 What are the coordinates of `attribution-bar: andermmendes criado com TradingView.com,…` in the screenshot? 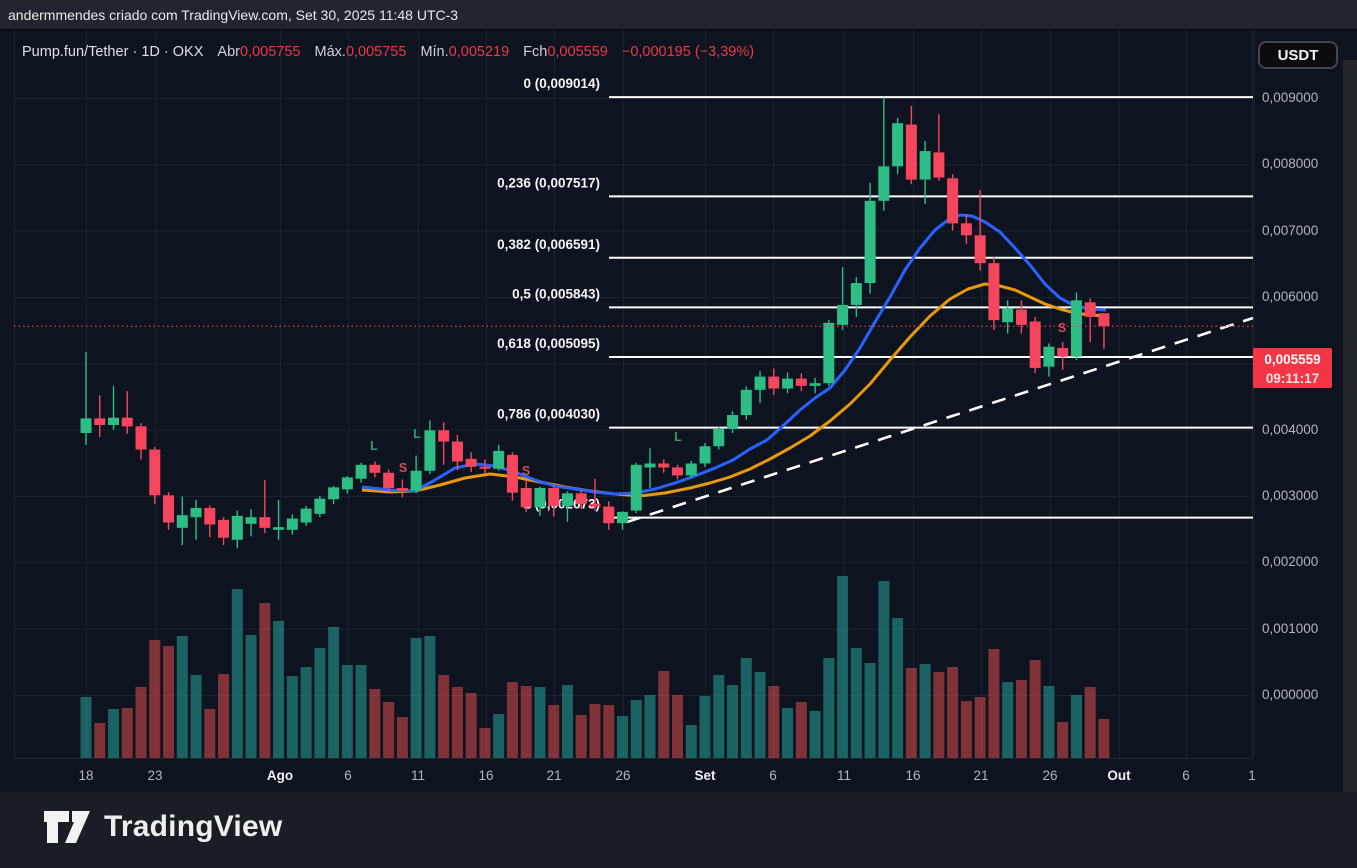 It's located at (678, 15).